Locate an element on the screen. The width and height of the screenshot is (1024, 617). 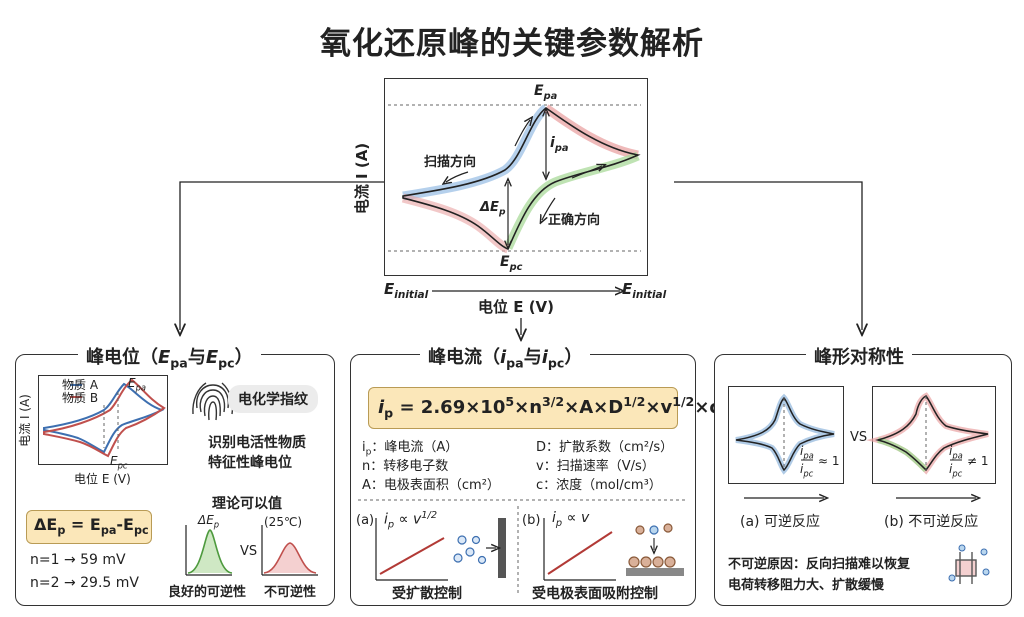
page-title: 氧化还原峰的关键参数解析 is located at coordinates (512, 44).